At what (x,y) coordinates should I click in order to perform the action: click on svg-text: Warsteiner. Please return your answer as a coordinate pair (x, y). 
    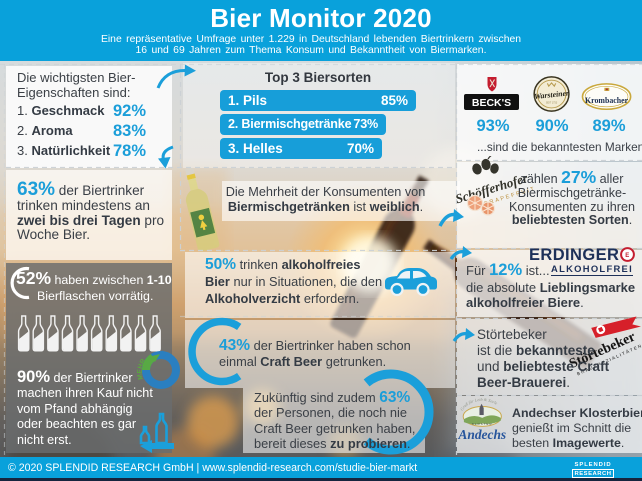
    Looking at the image, I should click on (552, 94).